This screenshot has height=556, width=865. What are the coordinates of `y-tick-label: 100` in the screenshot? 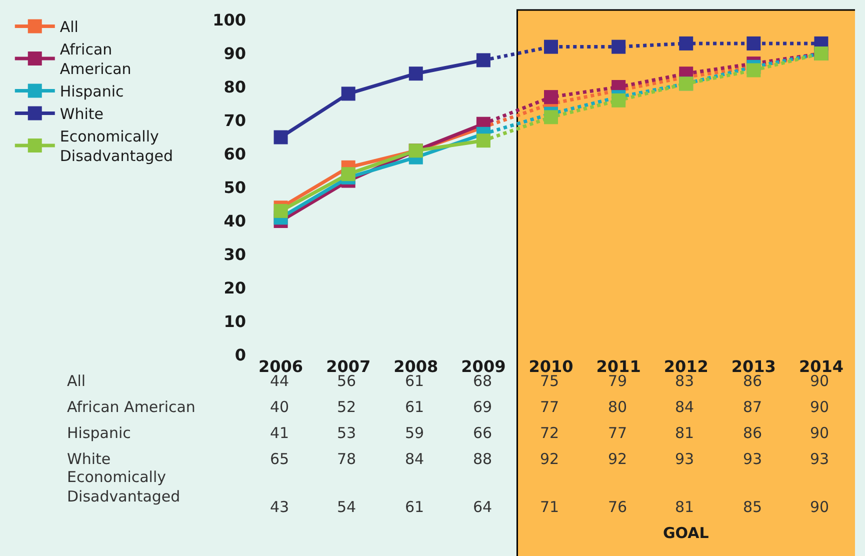 It's located at (229, 20).